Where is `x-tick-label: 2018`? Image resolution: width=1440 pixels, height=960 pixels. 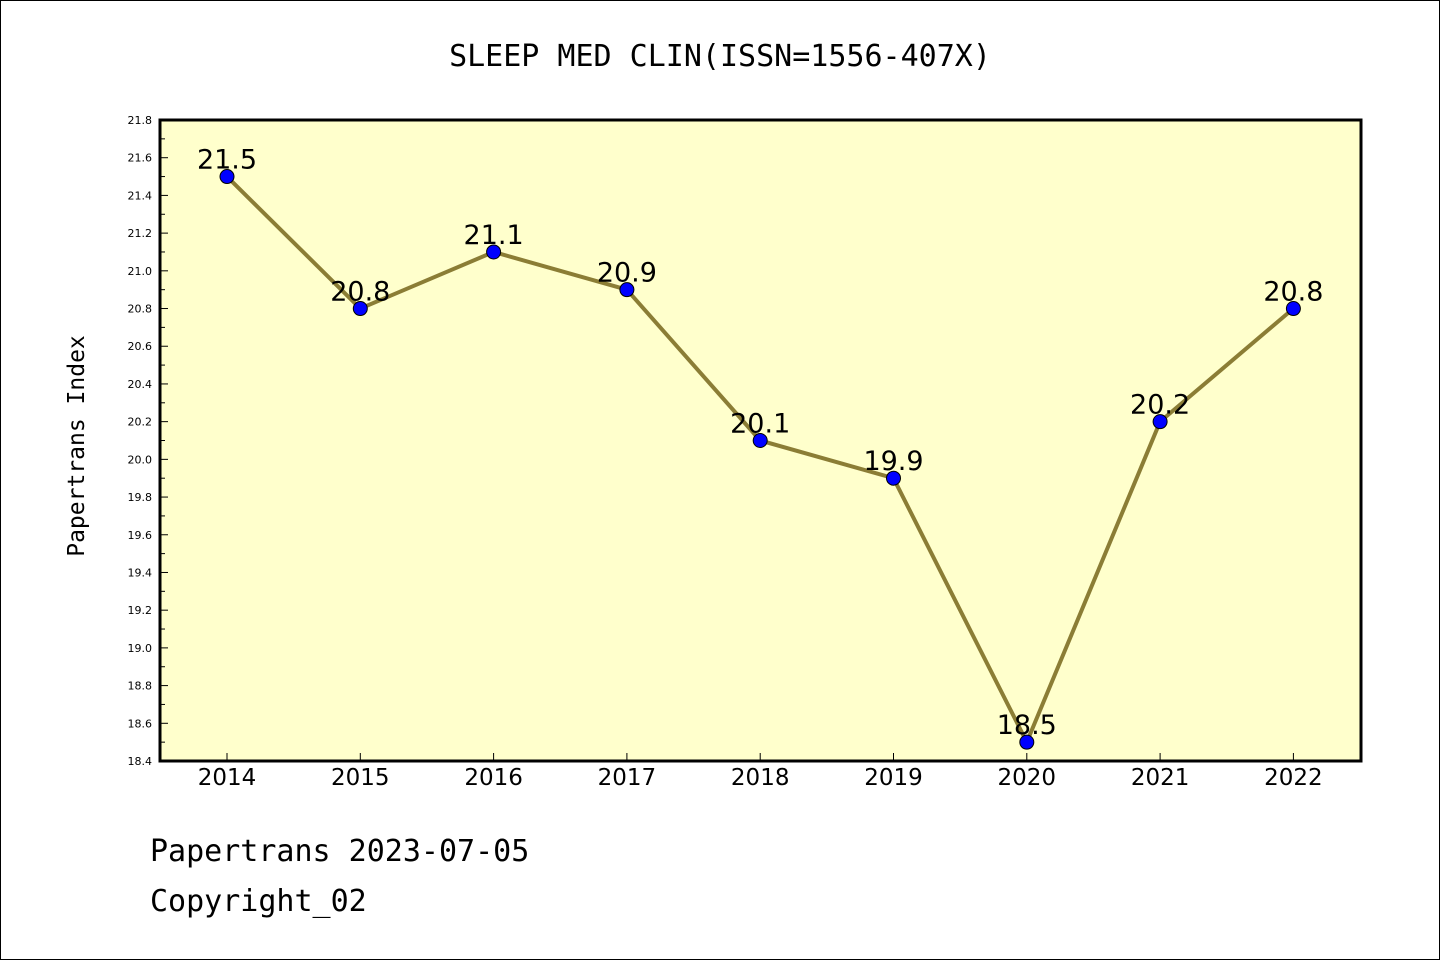
x-tick-label: 2018 is located at coordinates (760, 778).